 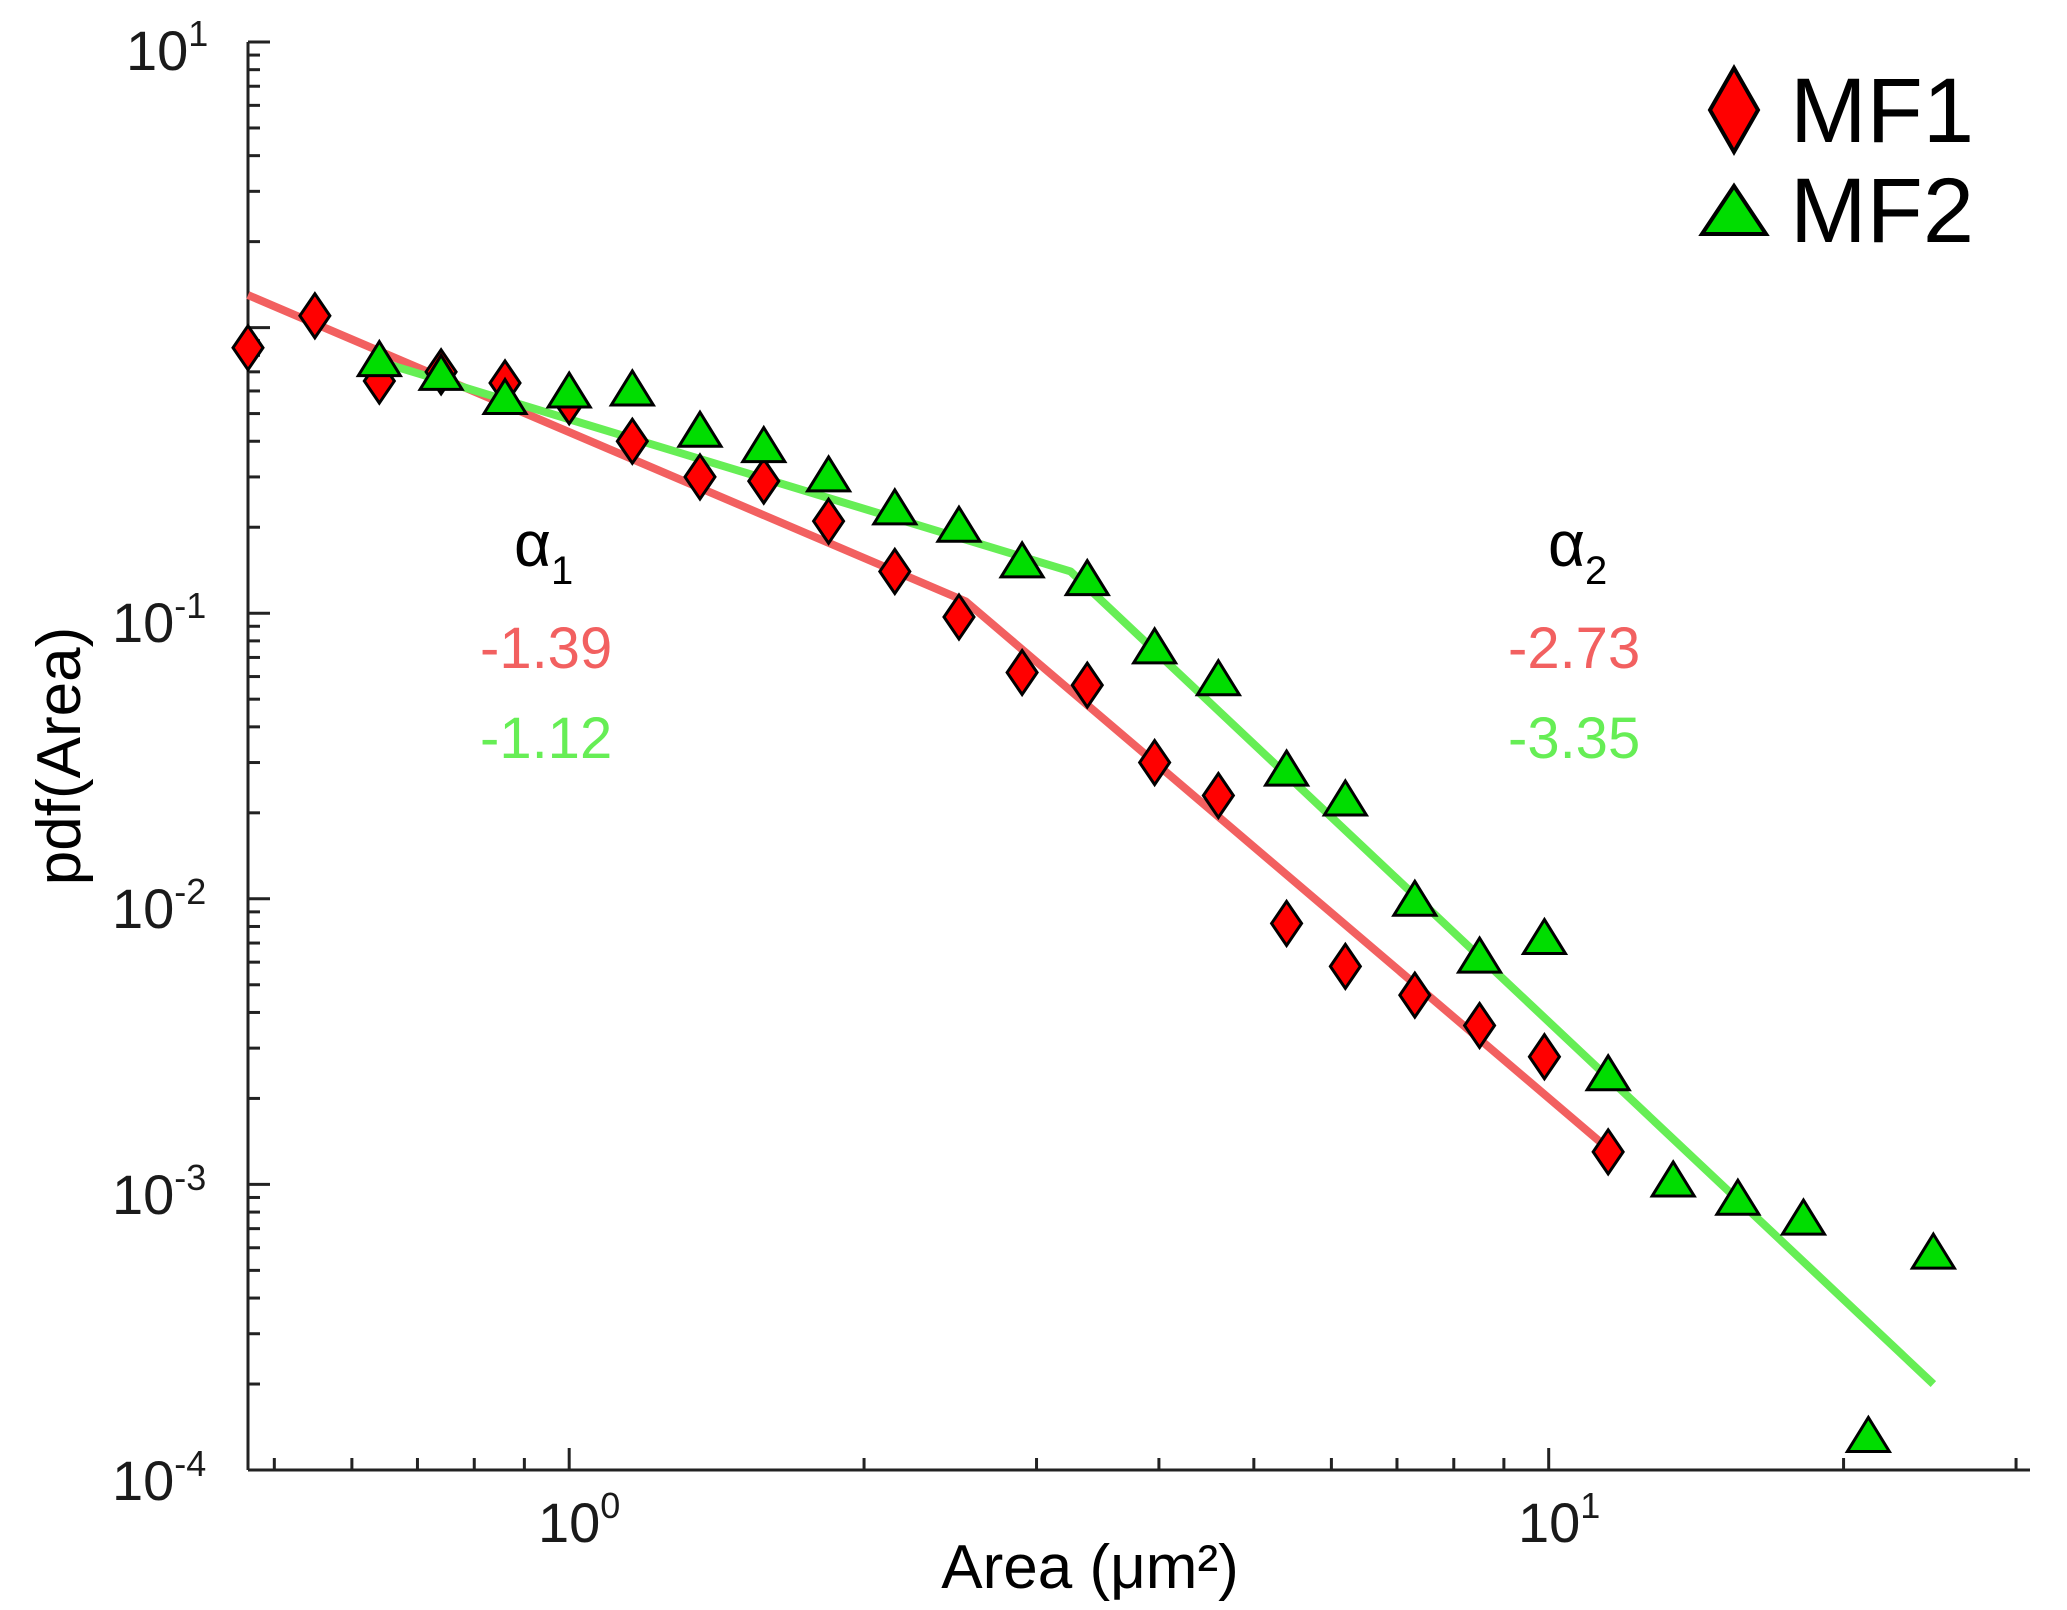 I want to click on x-tick-label-1: 10¹, so click(x=1559, y=1519).